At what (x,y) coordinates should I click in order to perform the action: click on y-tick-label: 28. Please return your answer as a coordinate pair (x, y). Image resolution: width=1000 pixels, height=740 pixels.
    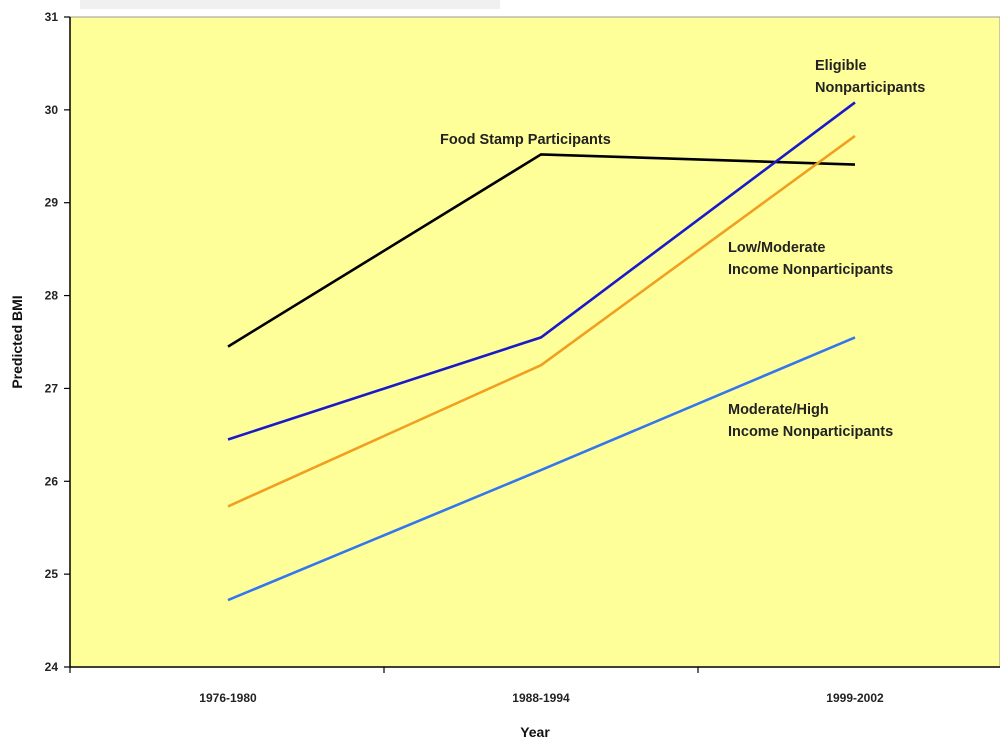
    Looking at the image, I should click on (52, 296).